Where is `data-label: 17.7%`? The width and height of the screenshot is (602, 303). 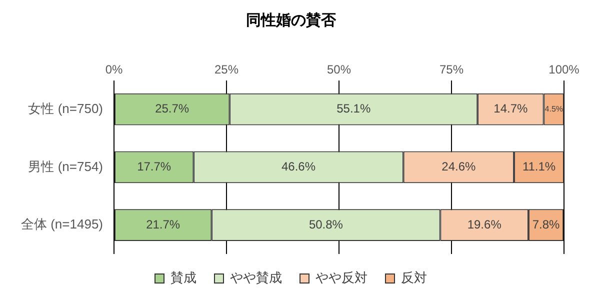 data-label: 17.7% is located at coordinates (154, 167).